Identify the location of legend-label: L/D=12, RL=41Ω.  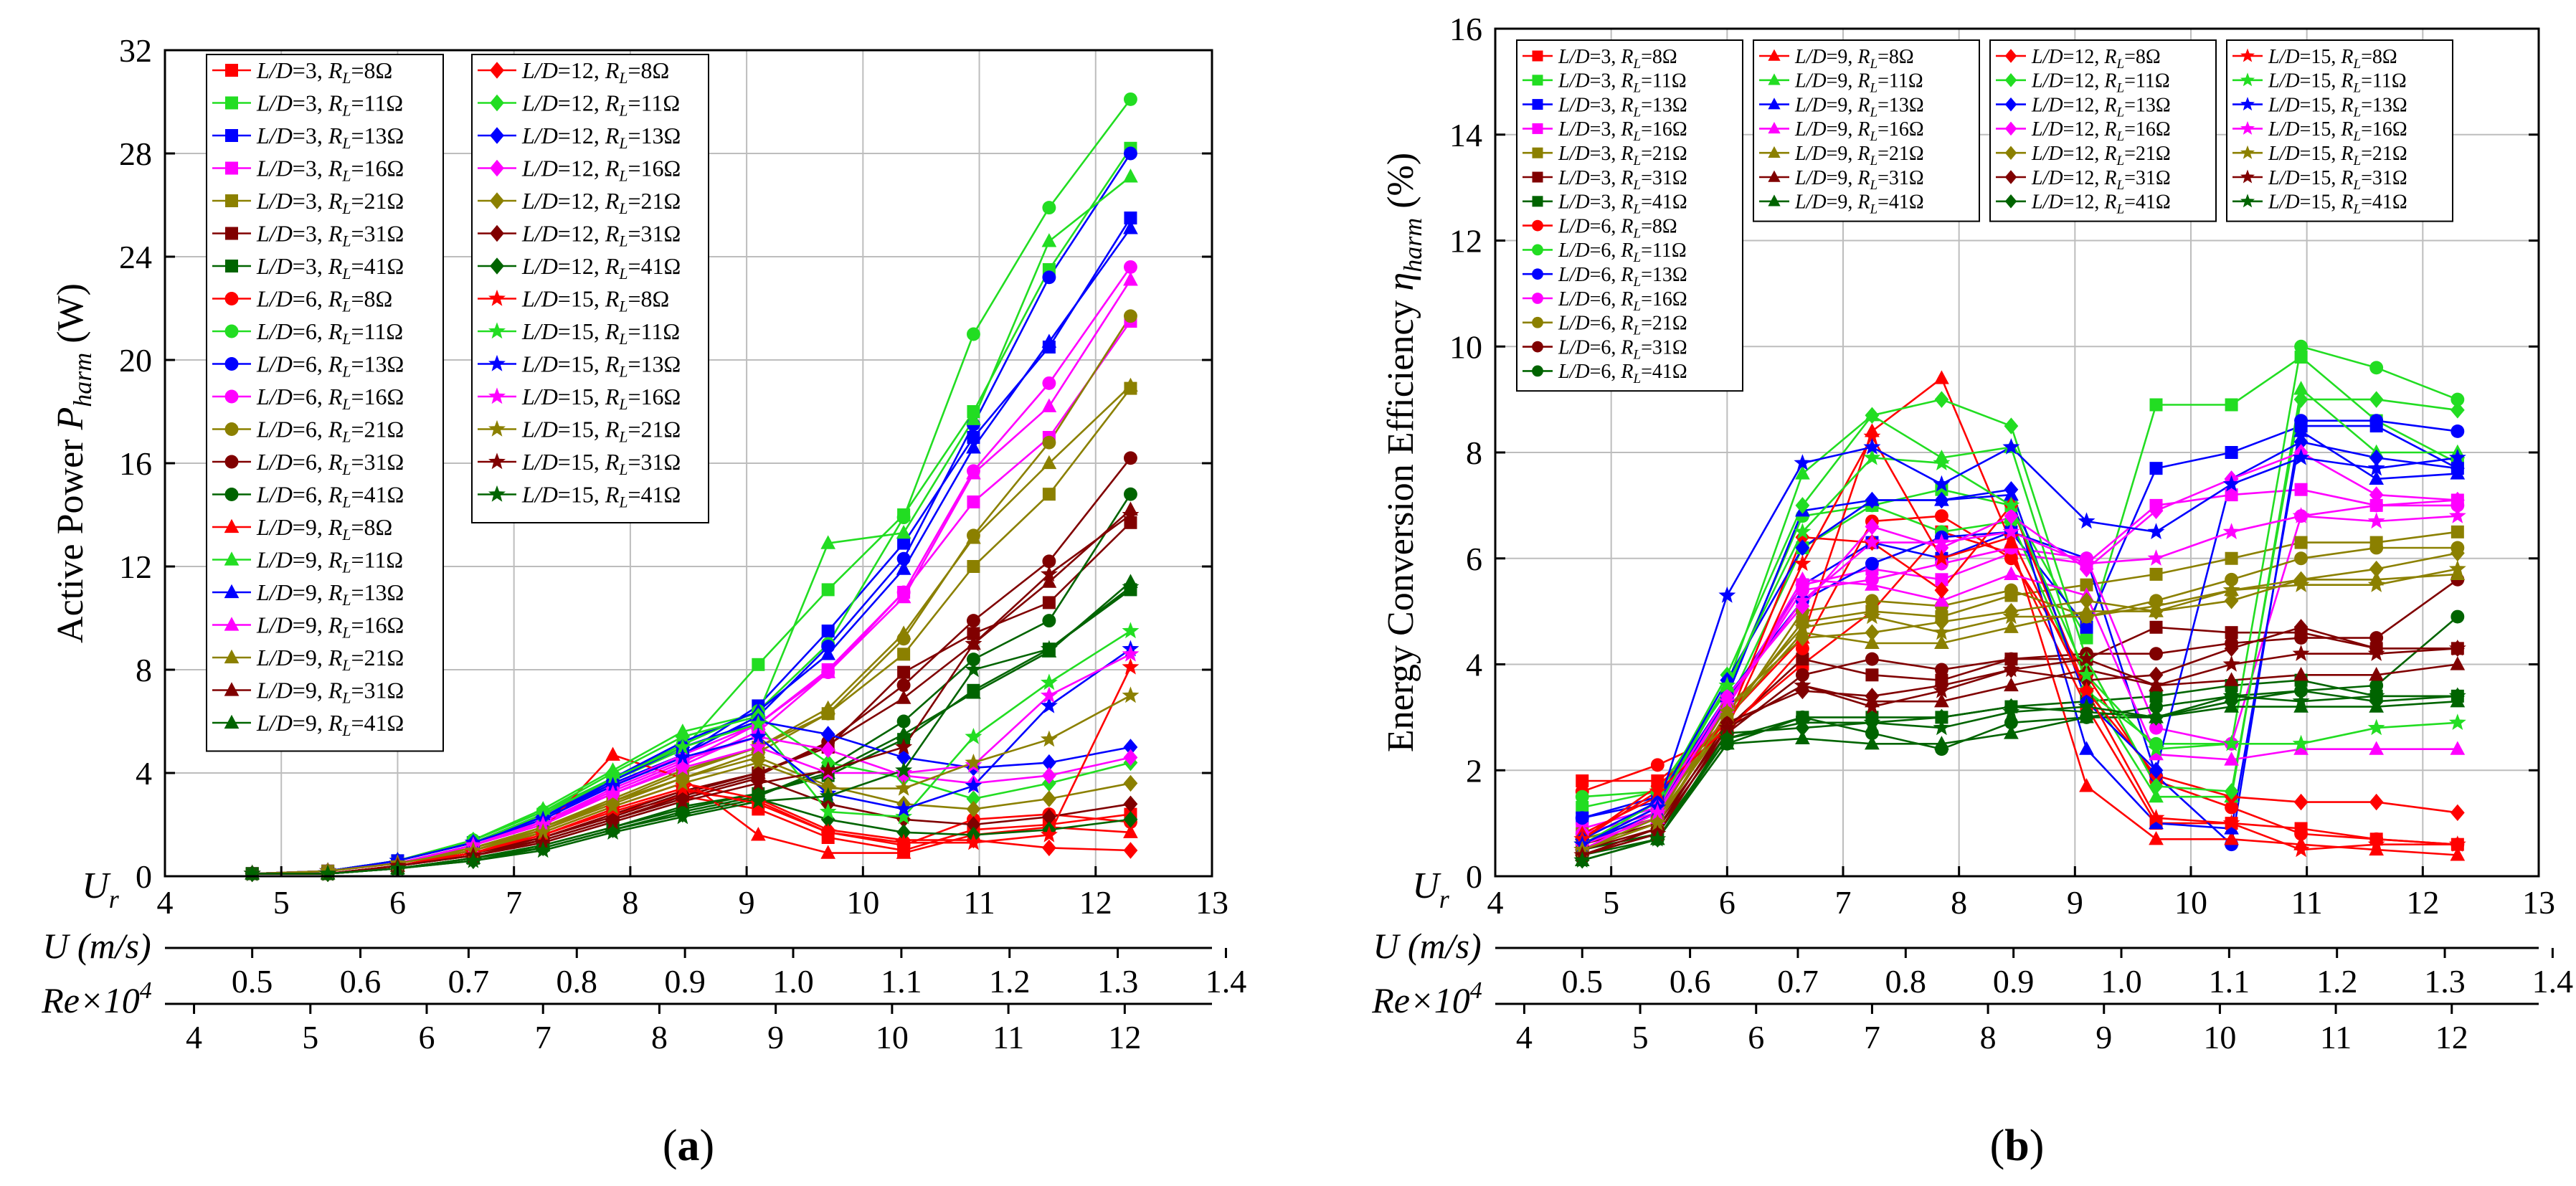
(601, 268).